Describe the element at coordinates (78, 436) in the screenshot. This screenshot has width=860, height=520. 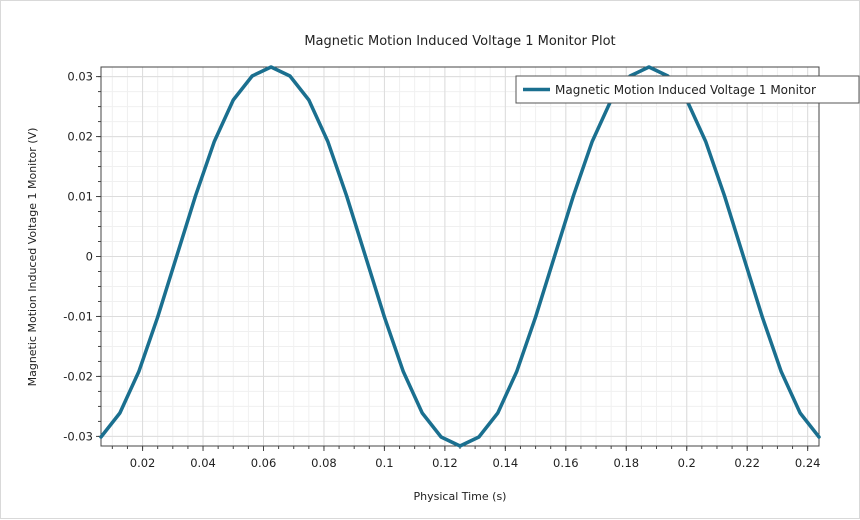
I see `y-tick-label: -0.03` at that location.